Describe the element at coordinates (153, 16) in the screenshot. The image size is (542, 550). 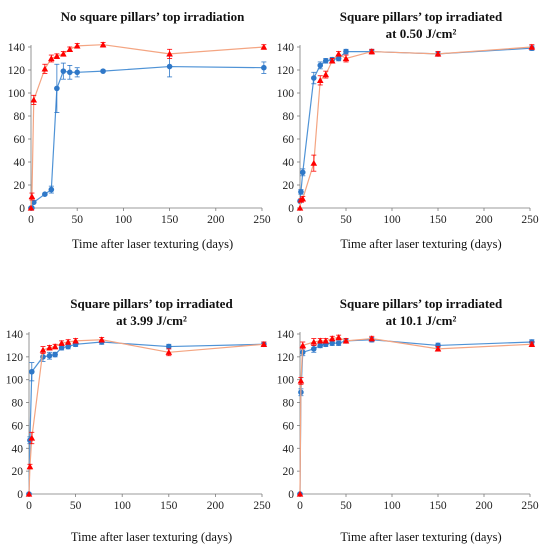
I see `chart-title: No square pillars’ top irradiation` at that location.